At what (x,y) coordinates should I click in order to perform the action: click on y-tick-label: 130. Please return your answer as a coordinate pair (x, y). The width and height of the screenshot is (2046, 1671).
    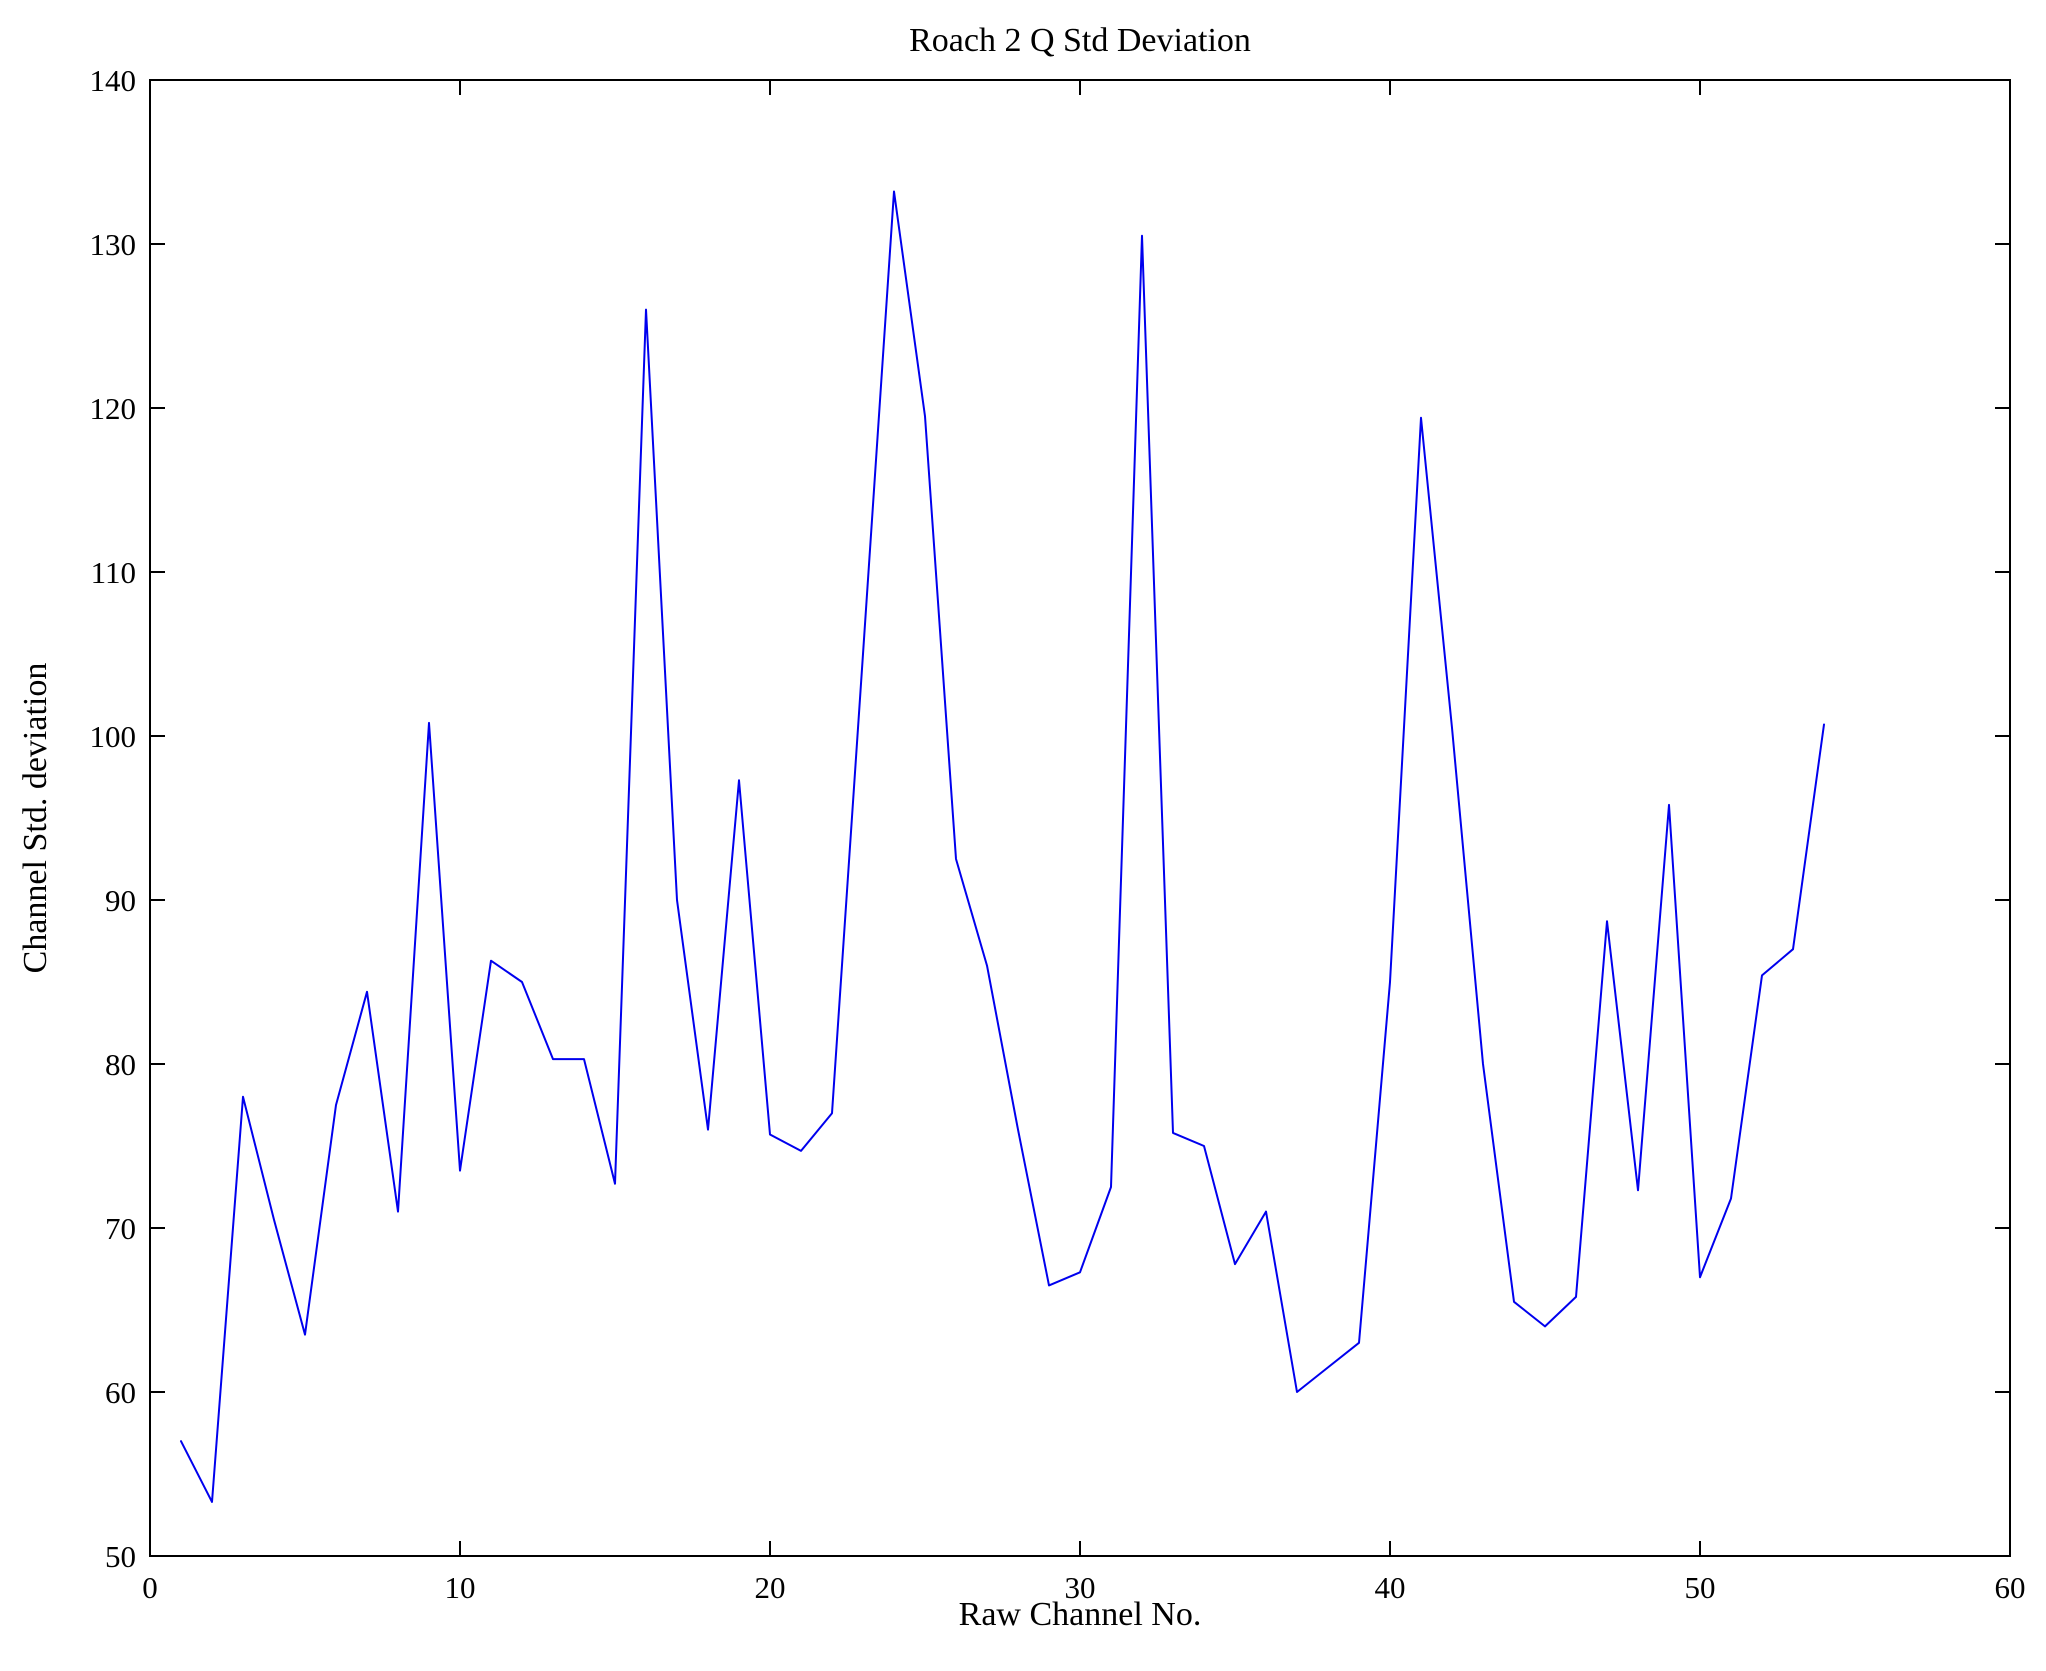
    Looking at the image, I should click on (113, 244).